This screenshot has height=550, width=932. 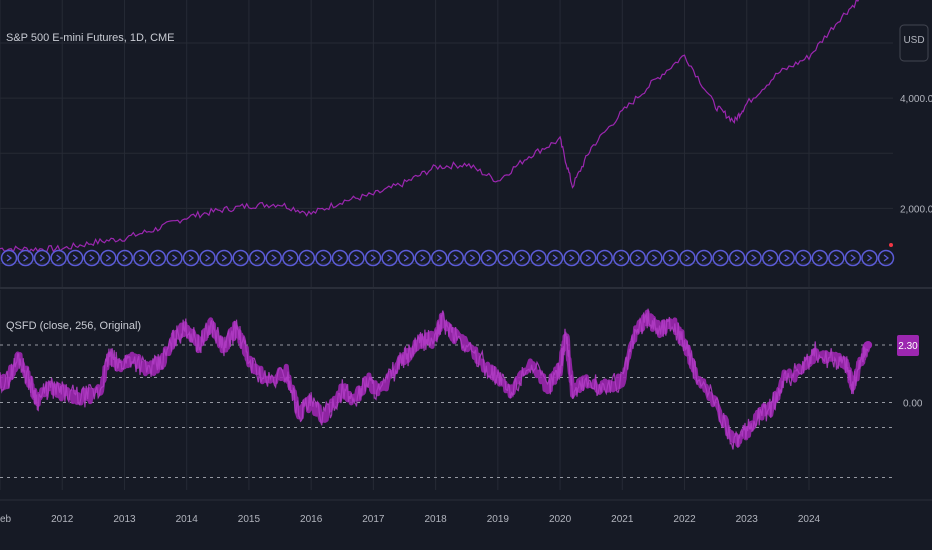 I want to click on time-tick-label: 2023, so click(x=747, y=519).